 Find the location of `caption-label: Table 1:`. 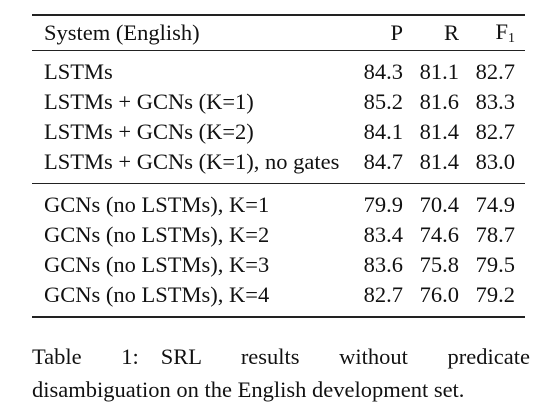

caption-label: Table 1: is located at coordinates (85, 356).